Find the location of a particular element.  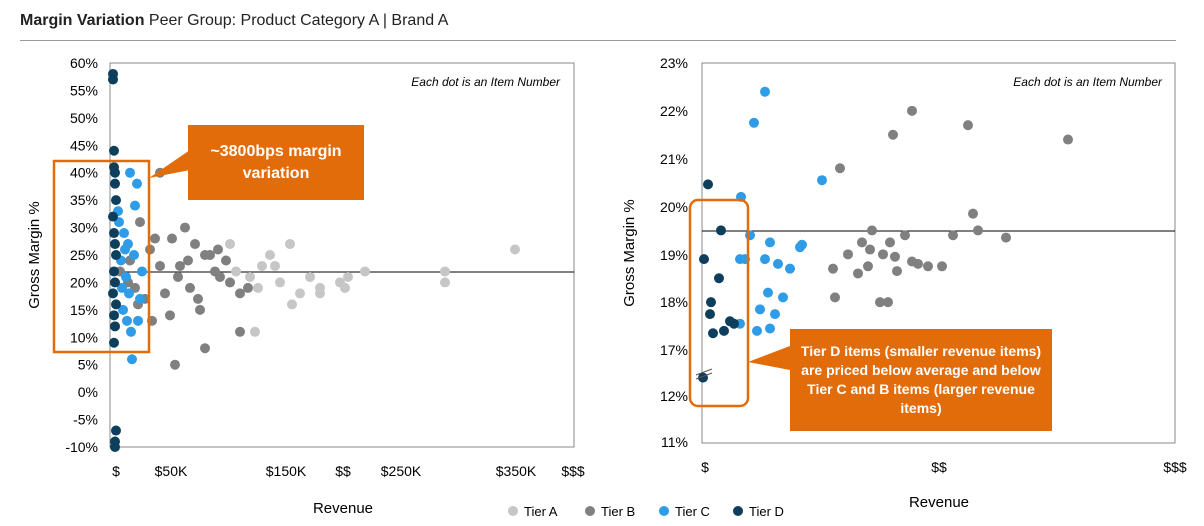

title-divider is located at coordinates (598, 40).